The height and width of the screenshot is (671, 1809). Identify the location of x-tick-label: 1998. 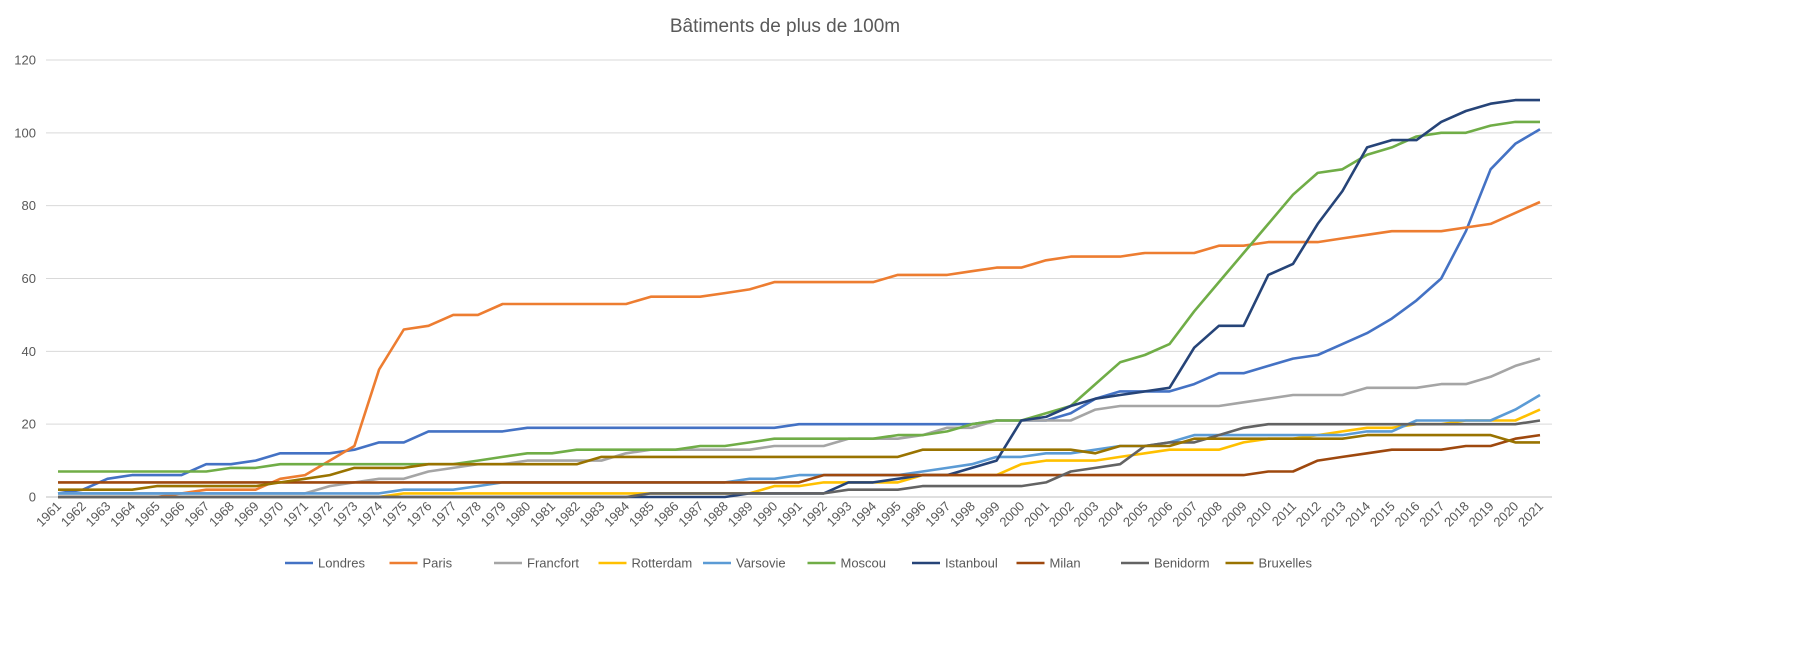
(962, 514).